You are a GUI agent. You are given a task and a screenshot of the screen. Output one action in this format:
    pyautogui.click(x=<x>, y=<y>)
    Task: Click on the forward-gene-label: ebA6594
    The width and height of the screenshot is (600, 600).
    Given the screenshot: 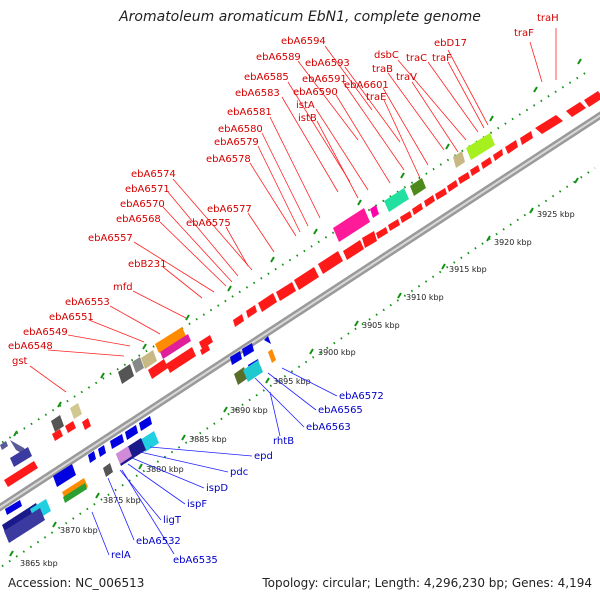 What is the action you would take?
    pyautogui.click(x=303, y=41)
    